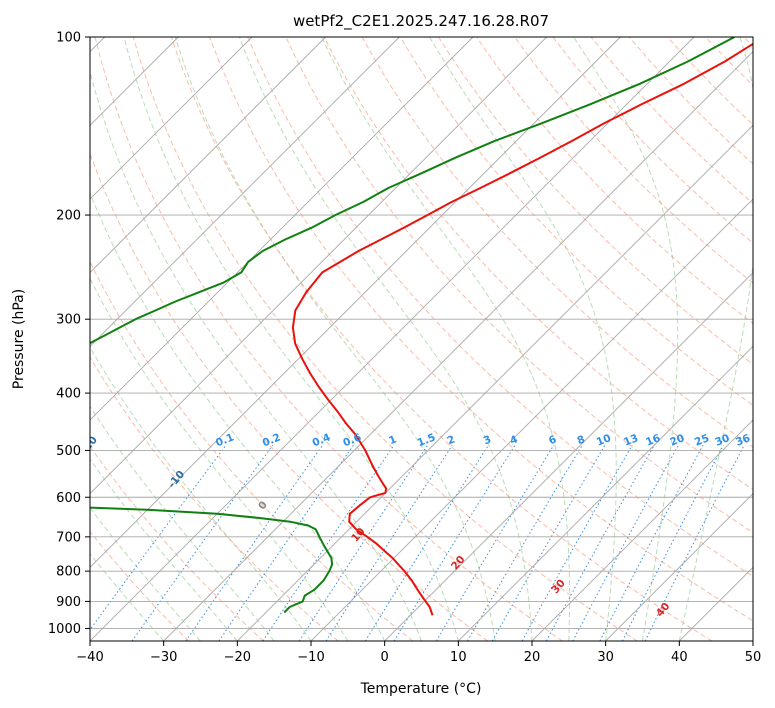  I want to click on y-tick-label: 300, so click(68, 320).